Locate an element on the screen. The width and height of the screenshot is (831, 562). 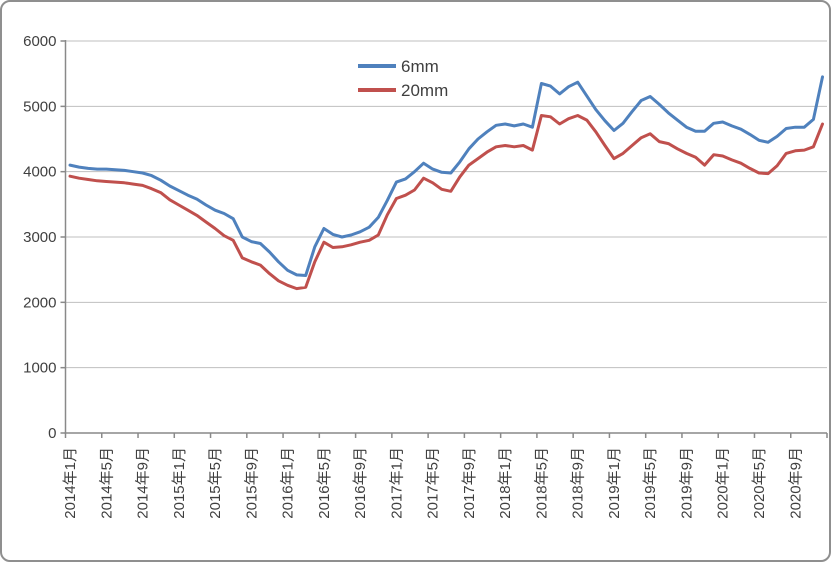
x-tick-label: 2016年1月 is located at coordinates (288, 483).